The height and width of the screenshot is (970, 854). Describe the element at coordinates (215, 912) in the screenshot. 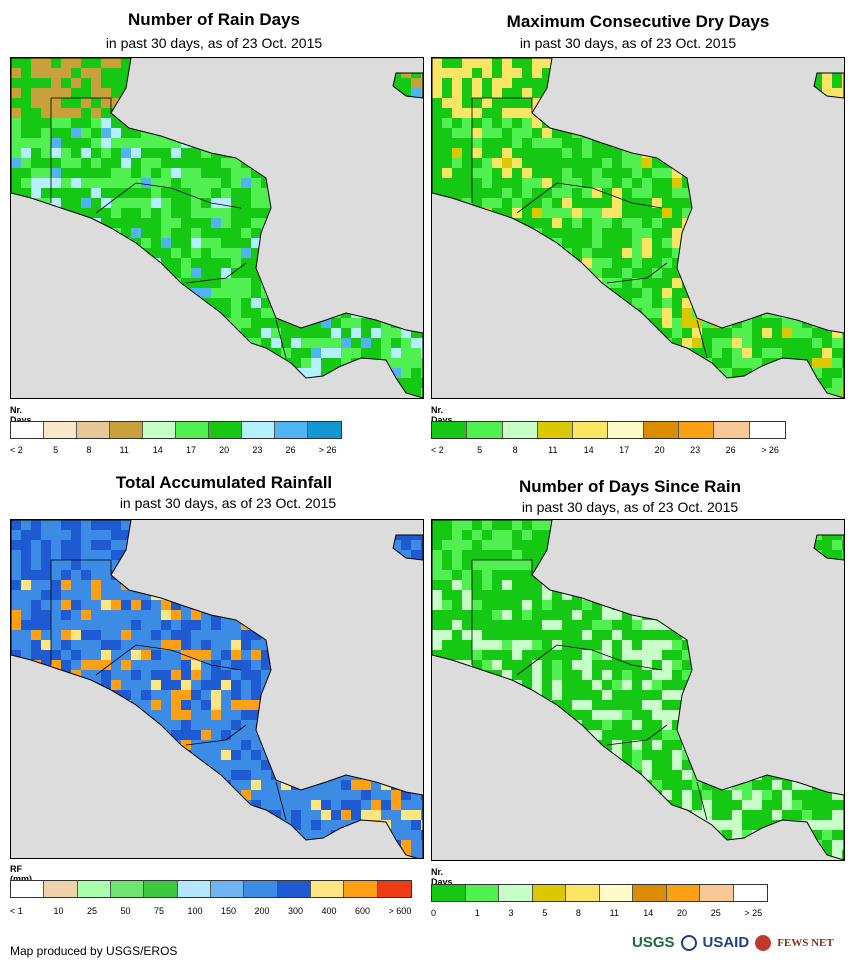

I see `rainfall-legend-ticks: < 1 10 25 50 75 100 150 200 300 400 600 > 600` at that location.